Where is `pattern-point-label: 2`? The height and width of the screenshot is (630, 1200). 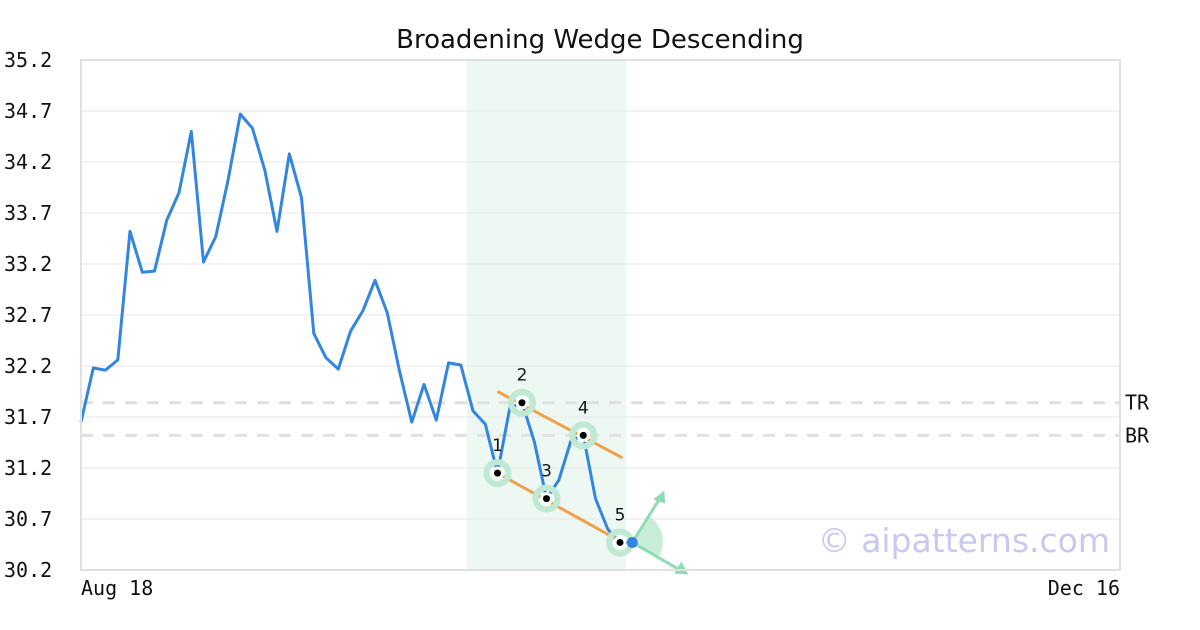 pattern-point-label: 2 is located at coordinates (522, 376).